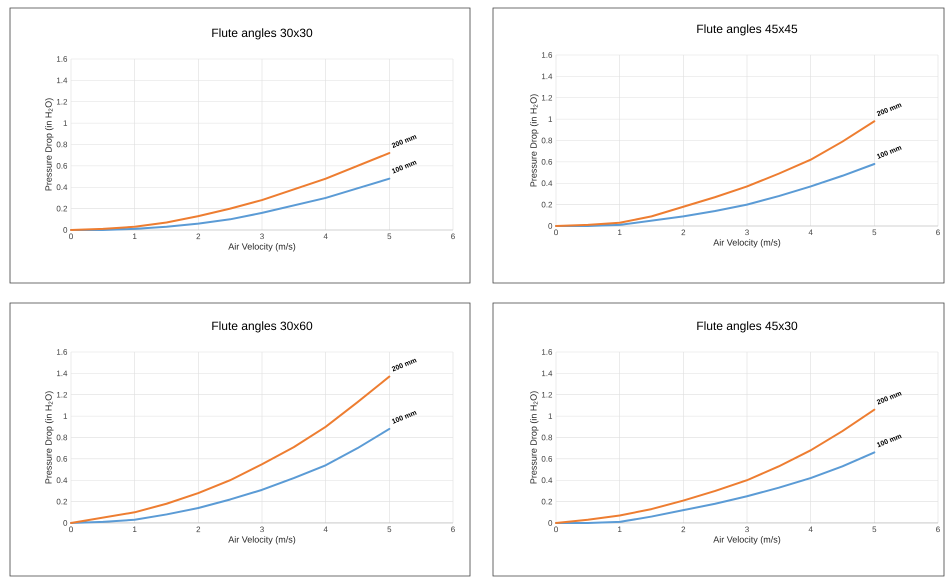  I want to click on chart-title: Flute angles 30x60, so click(262, 326).